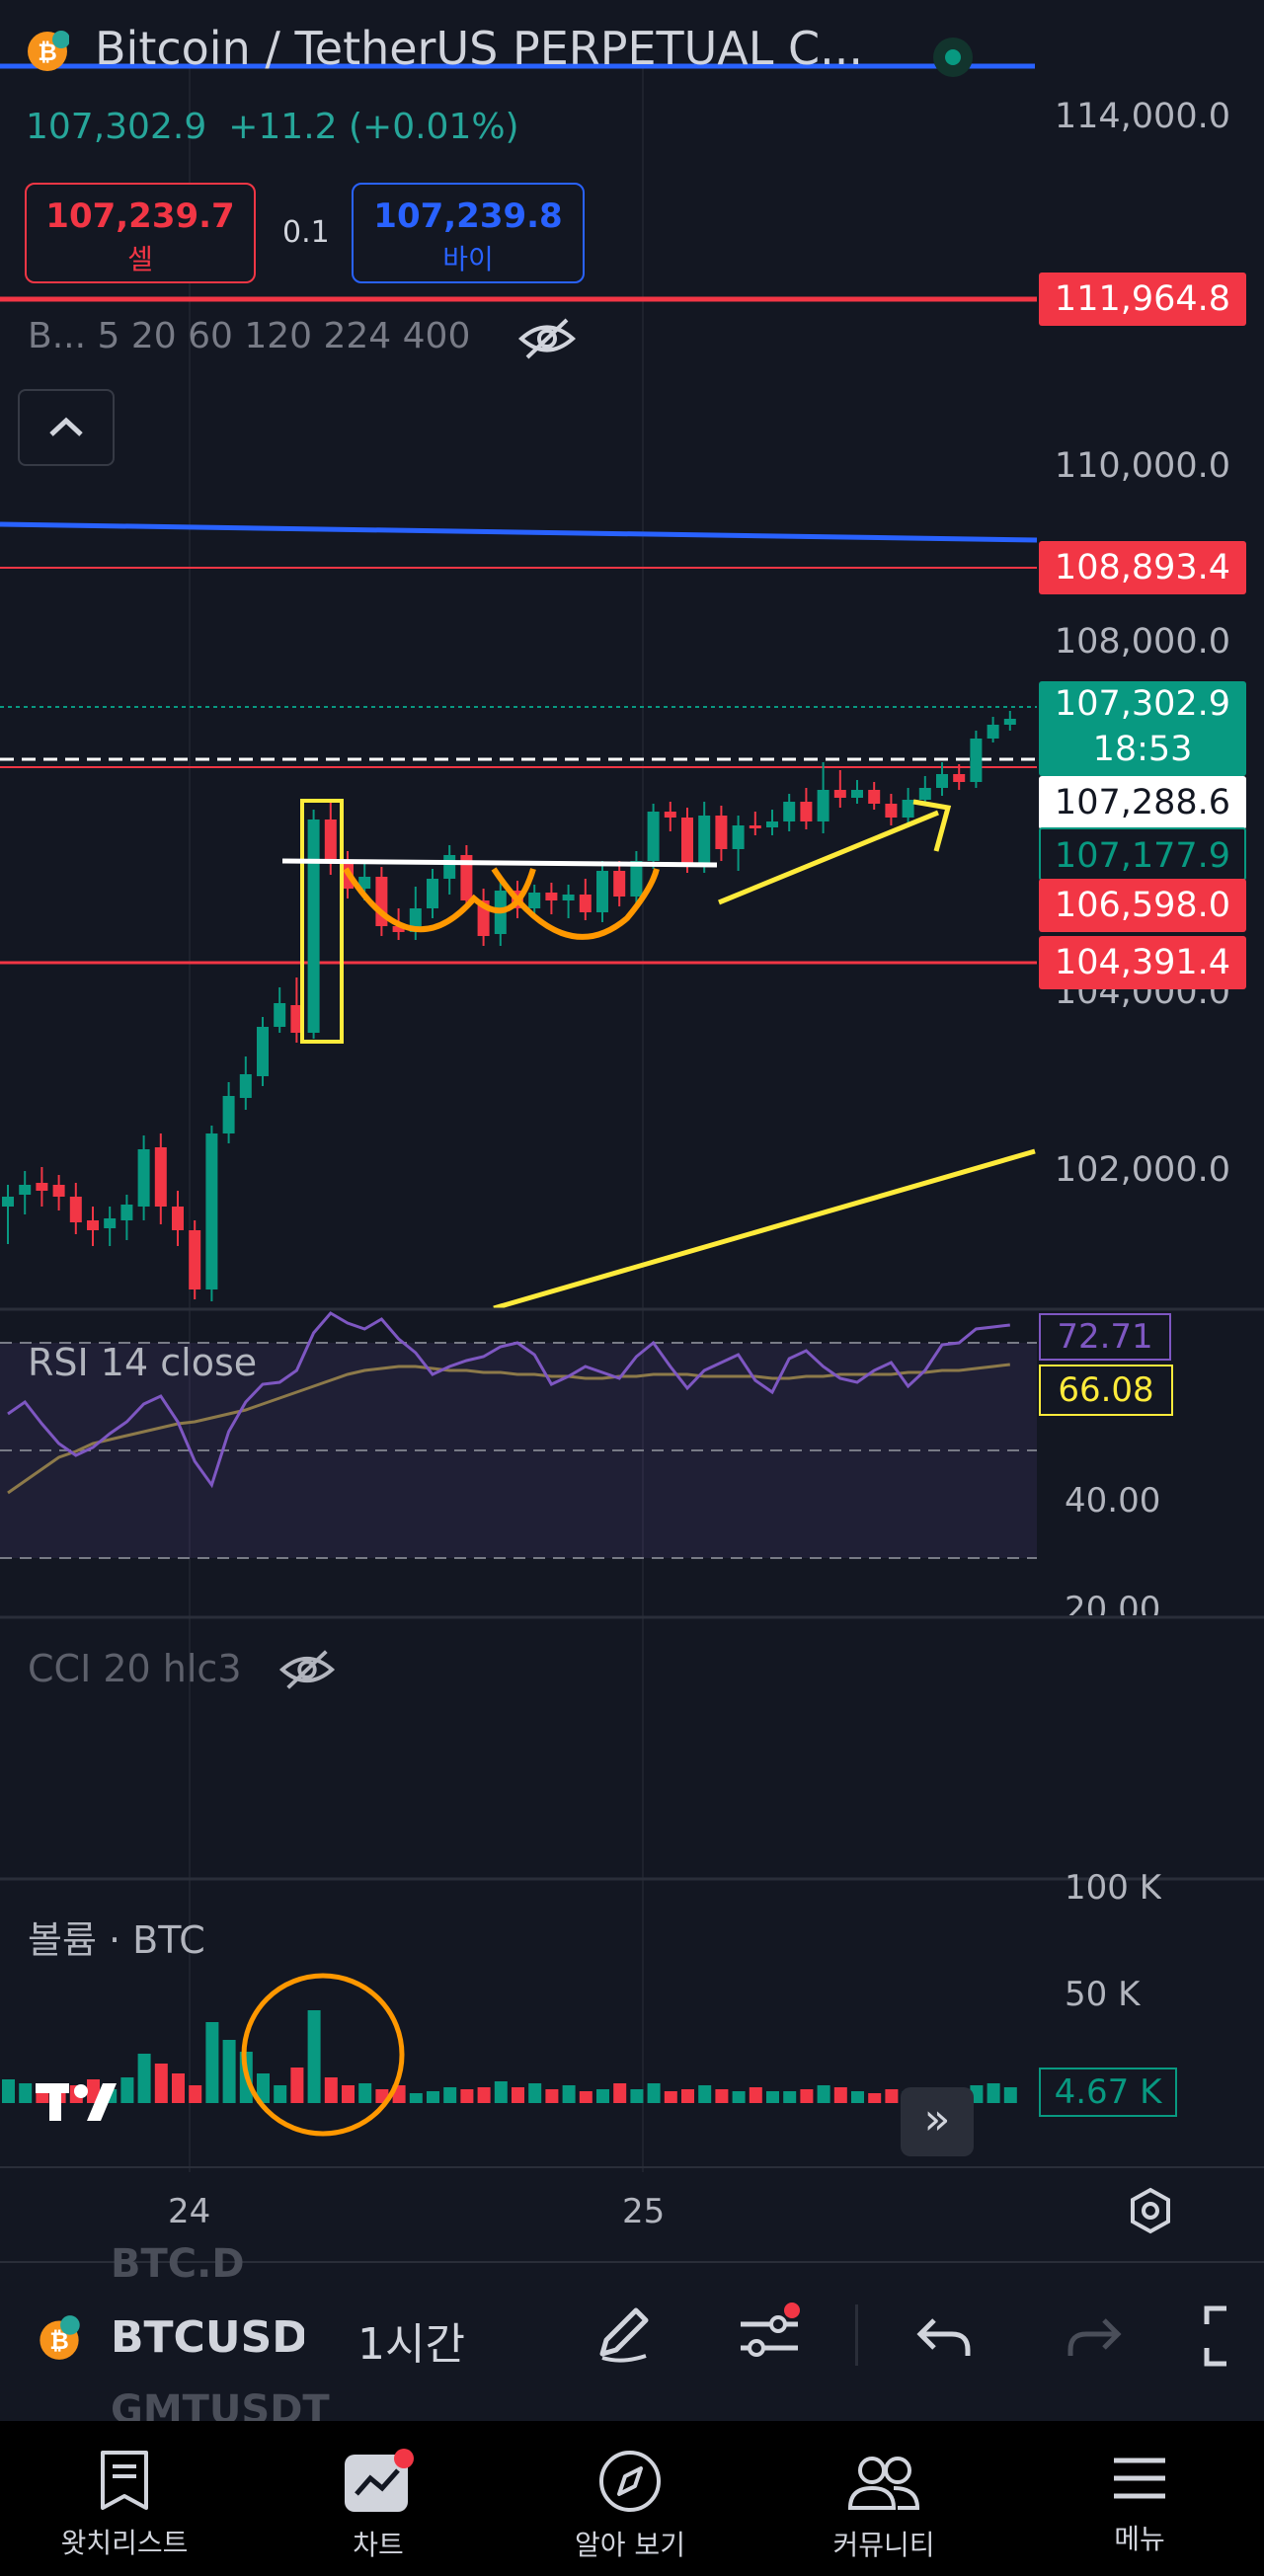  I want to click on market-status-indicator, so click(953, 57).